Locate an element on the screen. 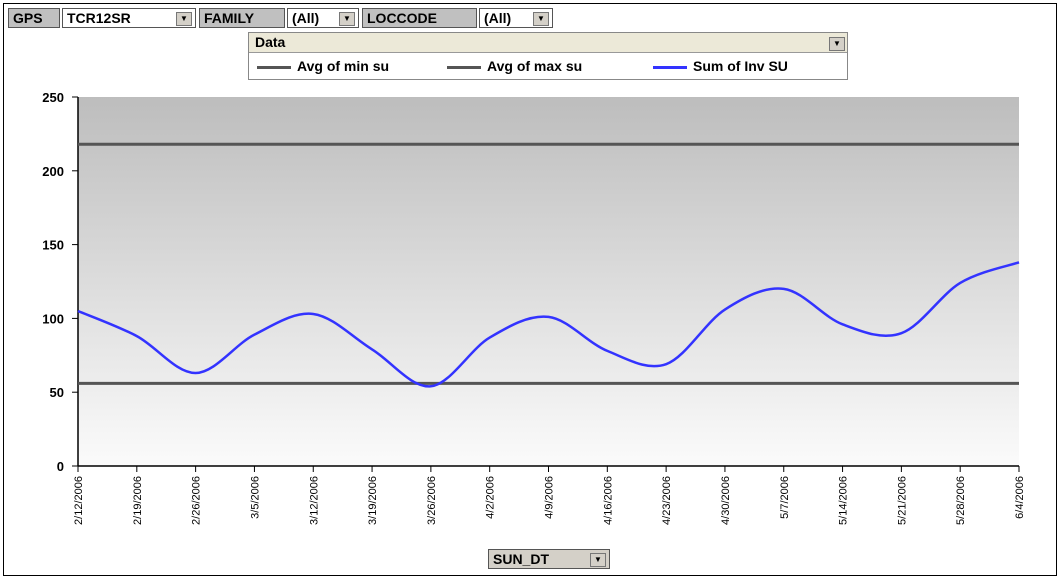 This screenshot has width=1062, height=582. x-tick-label: 5/21/2006 is located at coordinates (902, 500).